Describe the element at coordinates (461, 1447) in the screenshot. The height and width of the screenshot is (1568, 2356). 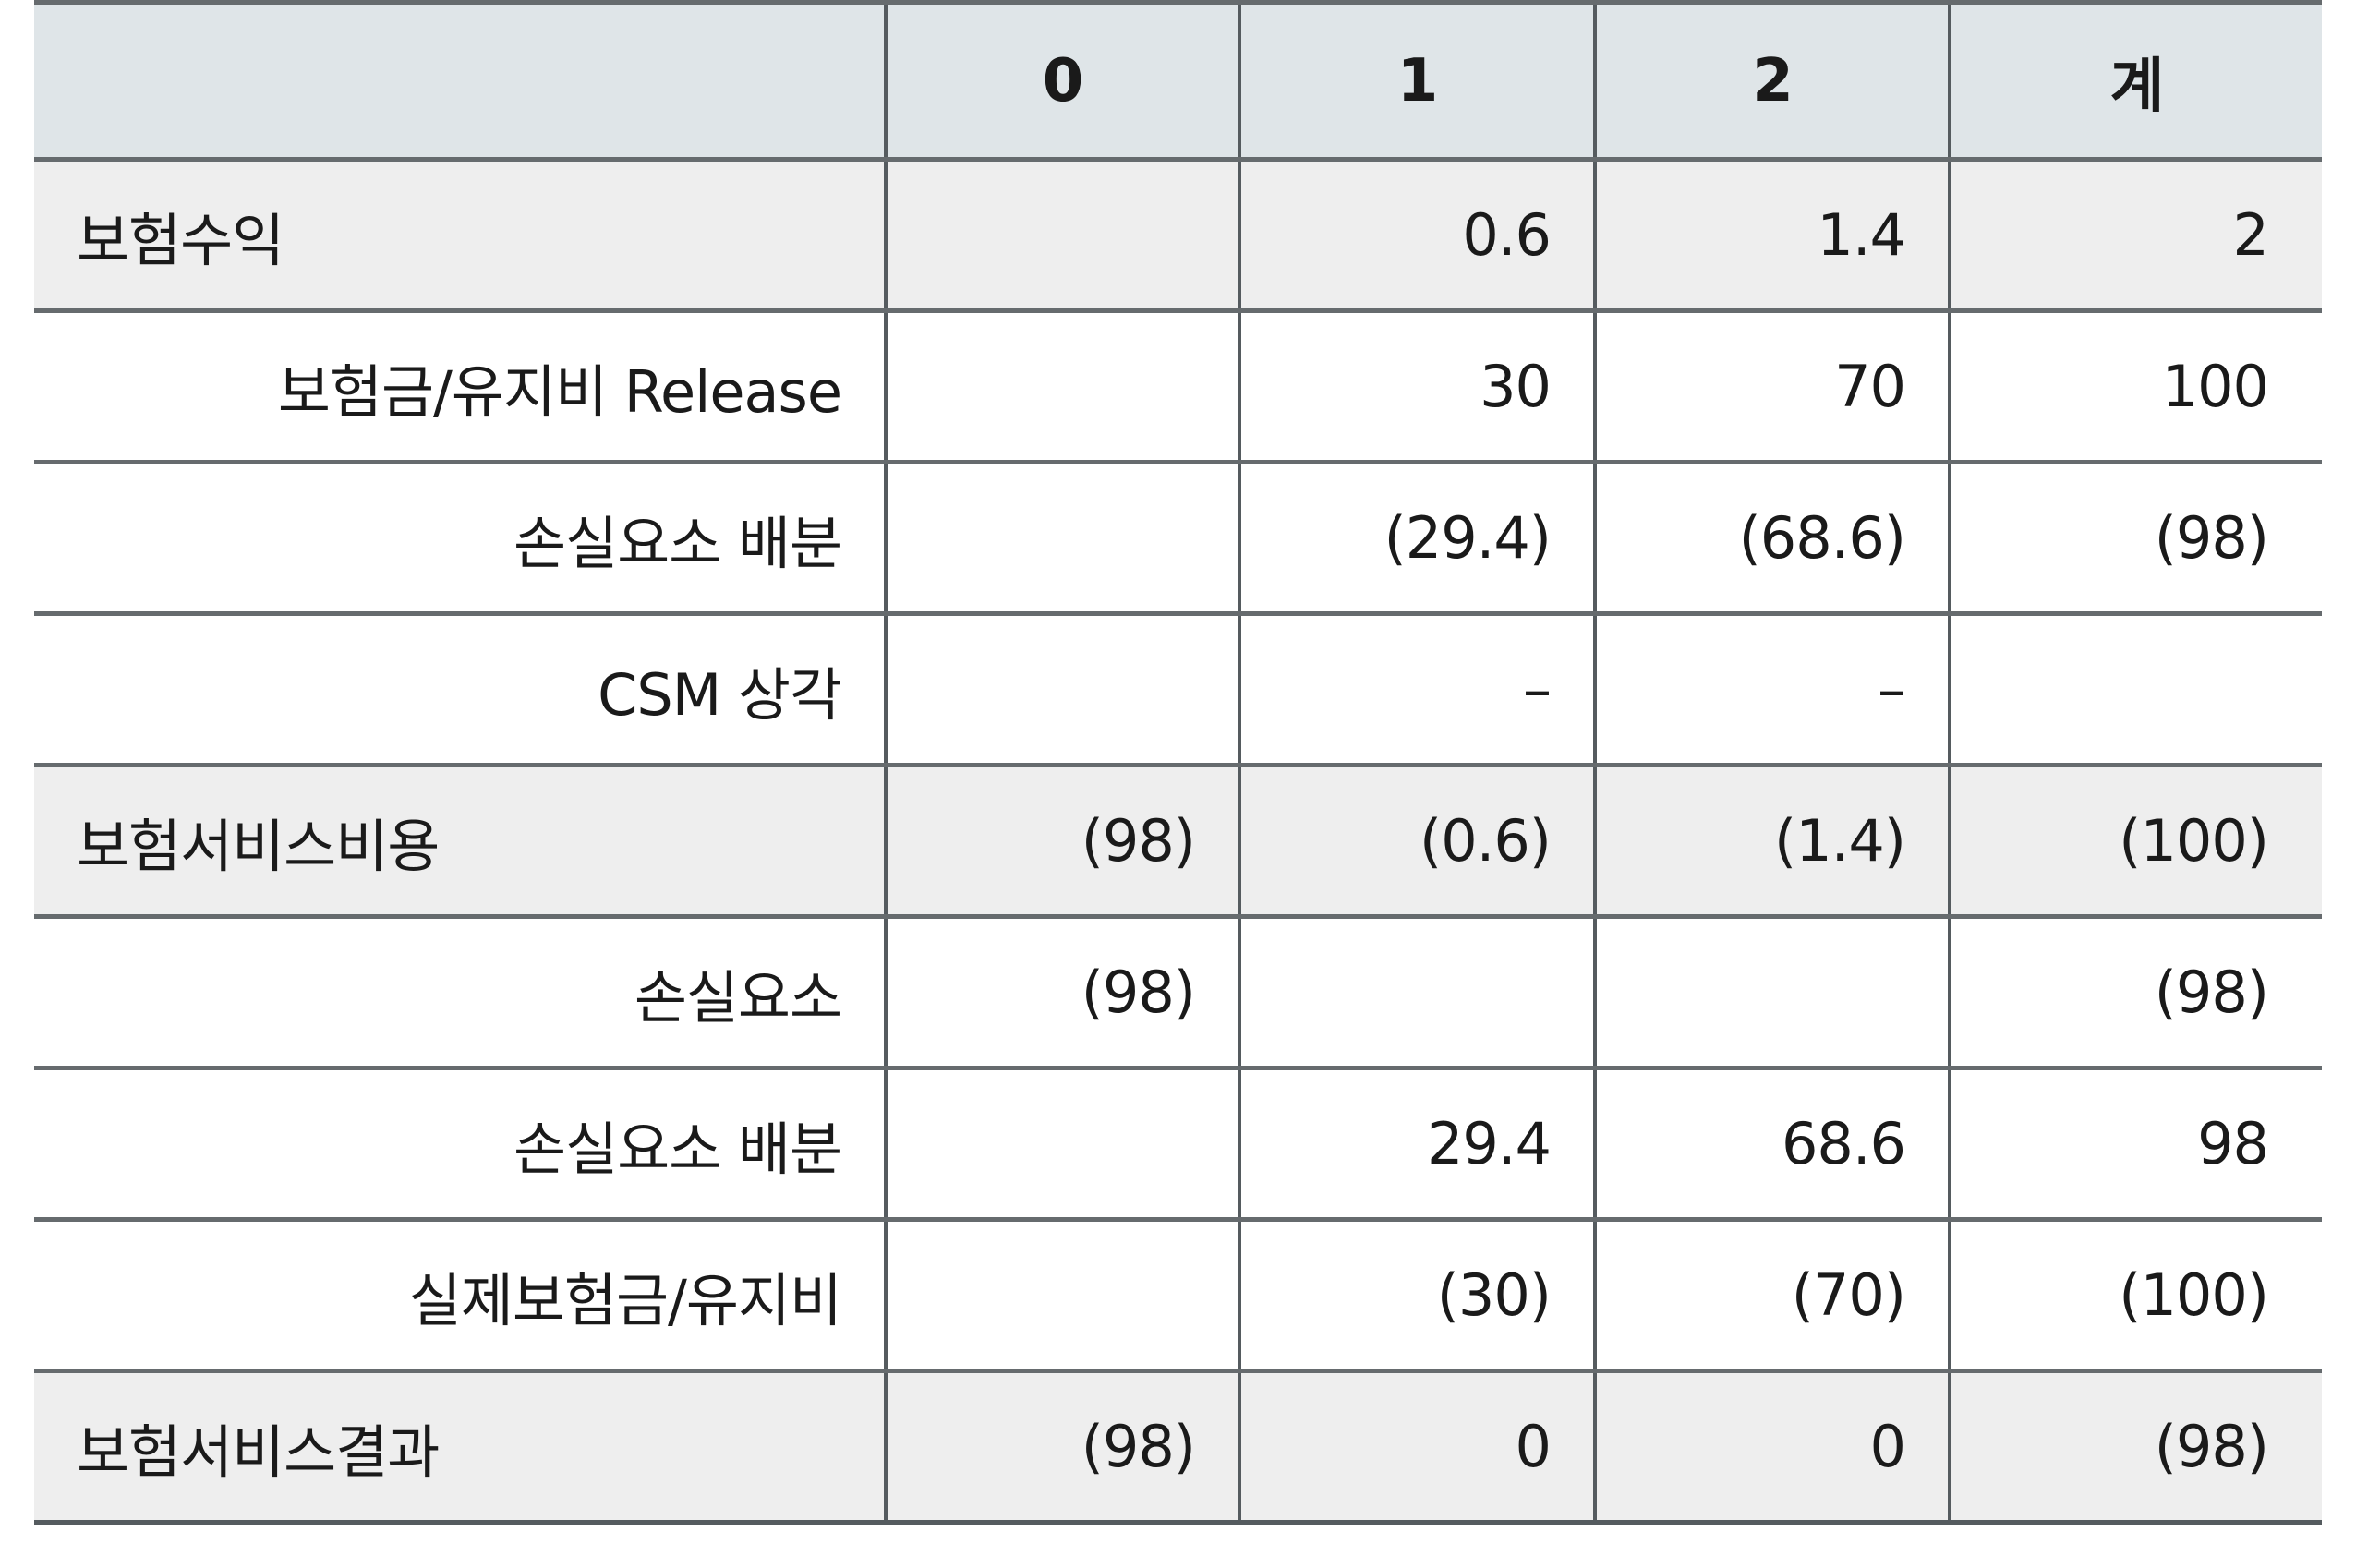
I see `row-label: 보험서비스결과` at that location.